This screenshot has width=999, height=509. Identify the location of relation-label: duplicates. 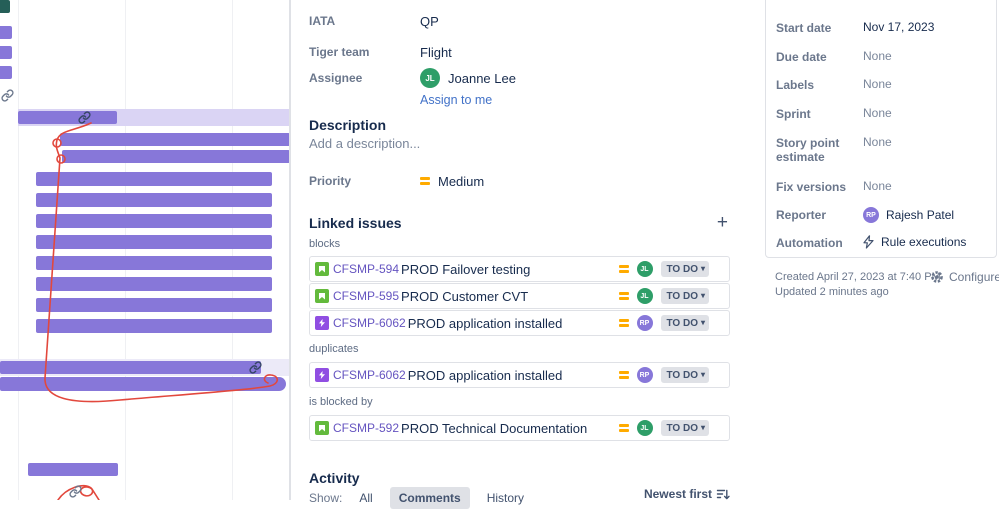
(334, 349).